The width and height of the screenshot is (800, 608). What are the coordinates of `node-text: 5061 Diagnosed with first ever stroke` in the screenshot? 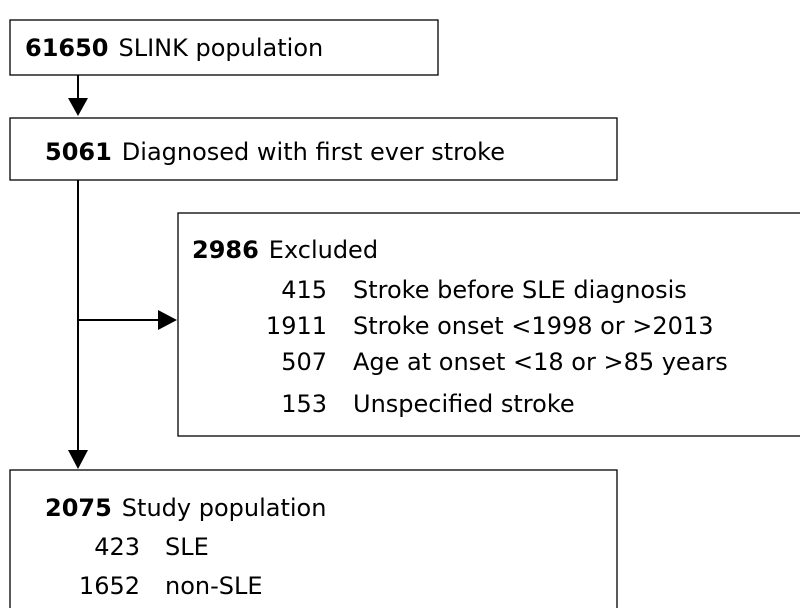 It's located at (275, 152).